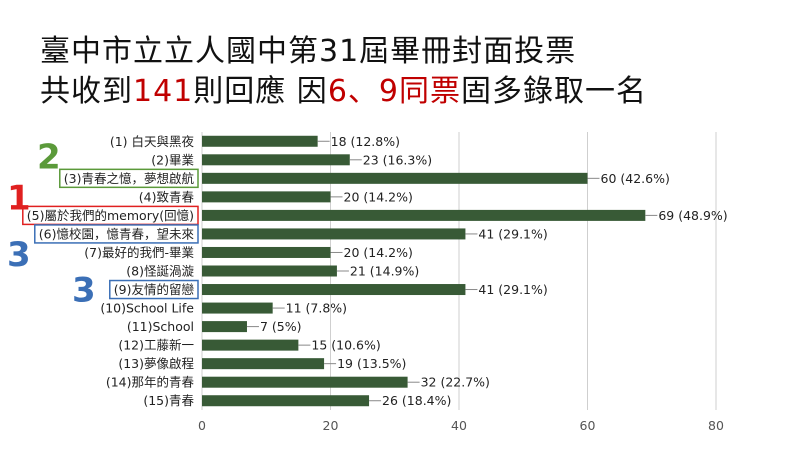 This screenshot has width=800, height=450. I want to click on category-label: (2)畢業, so click(172, 159).